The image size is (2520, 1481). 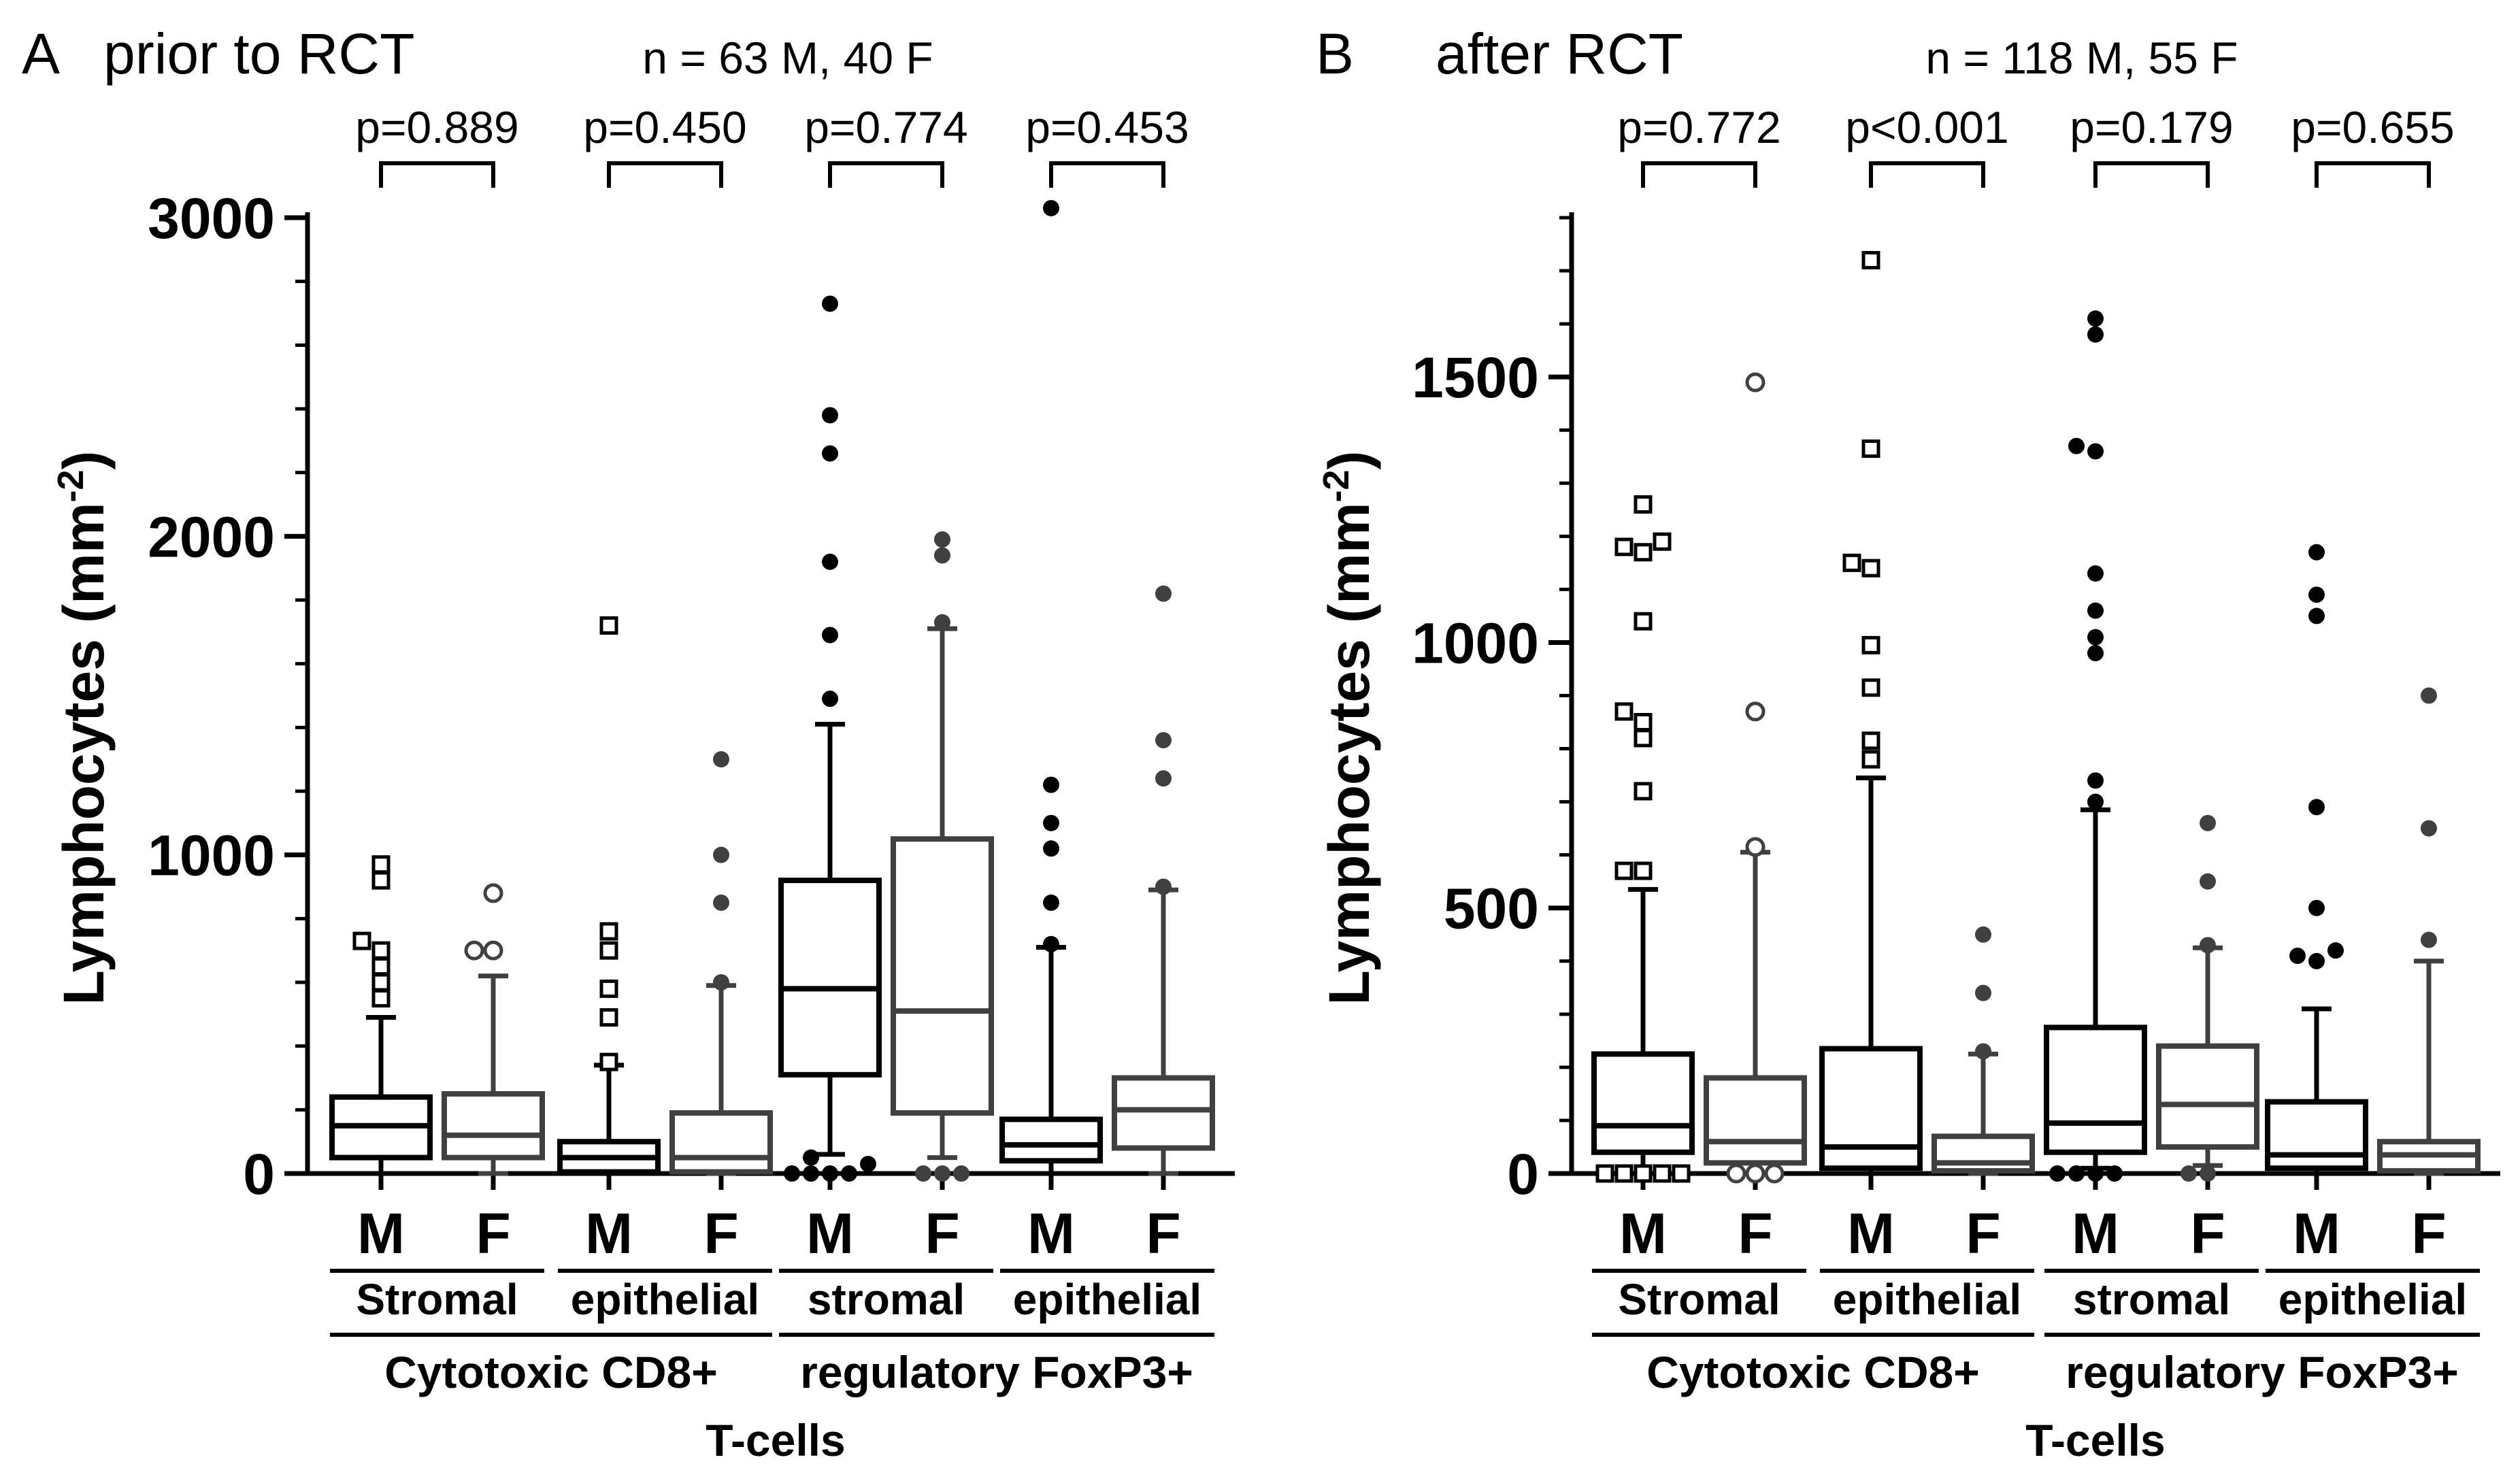 I want to click on panel-a-subgroup-label: Stromal, so click(x=437, y=1299).